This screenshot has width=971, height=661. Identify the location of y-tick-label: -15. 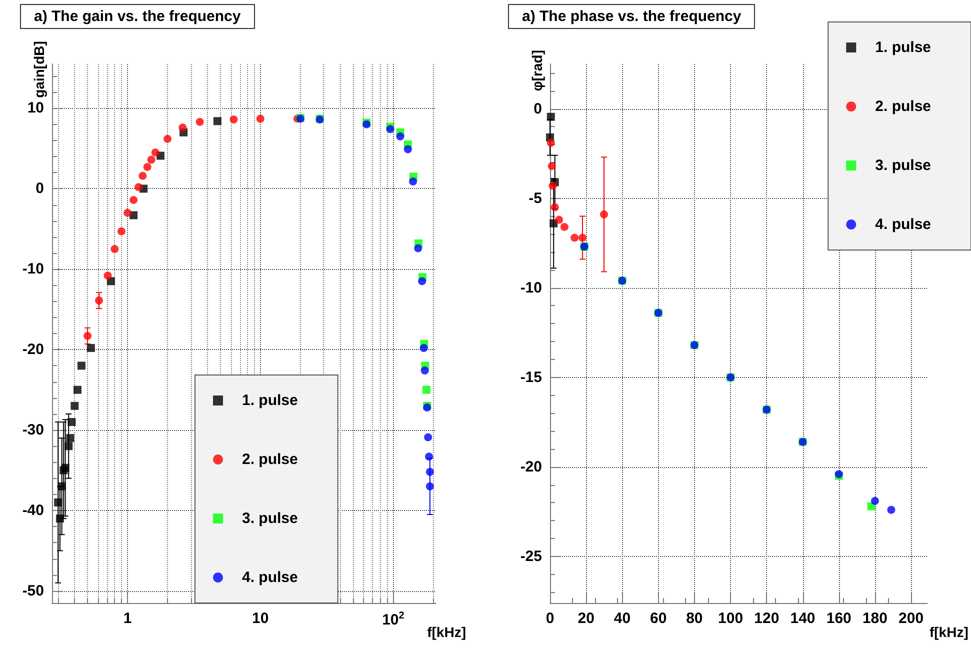
(531, 377).